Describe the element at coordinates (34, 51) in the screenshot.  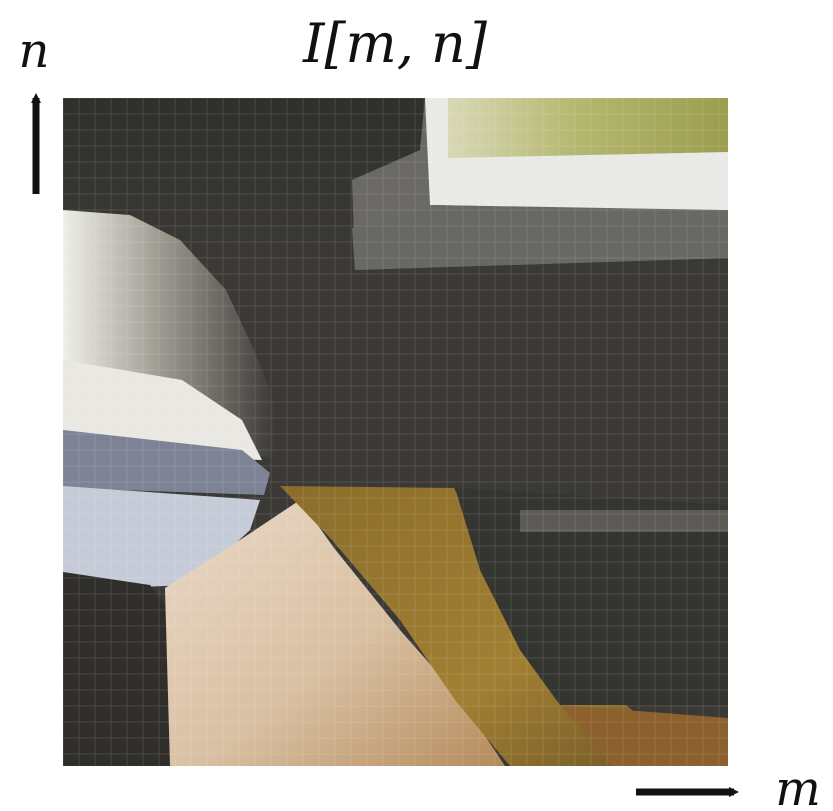
I see `vertical-axis-label: n` at that location.